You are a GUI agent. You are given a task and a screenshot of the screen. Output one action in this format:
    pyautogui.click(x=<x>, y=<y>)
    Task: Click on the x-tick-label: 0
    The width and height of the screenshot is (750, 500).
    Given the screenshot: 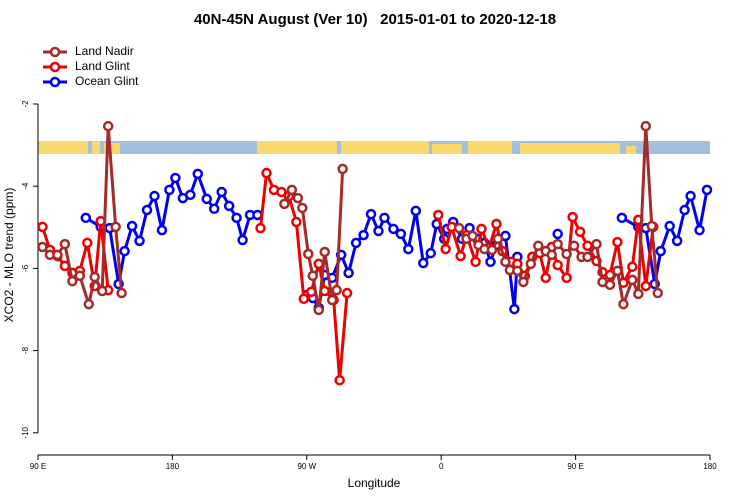 What is the action you would take?
    pyautogui.click(x=441, y=466)
    